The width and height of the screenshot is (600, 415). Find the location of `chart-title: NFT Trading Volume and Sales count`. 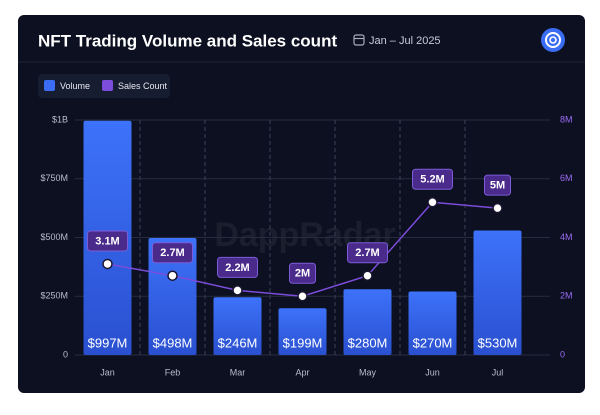

chart-title: NFT Trading Volume and Sales count is located at coordinates (187, 40).